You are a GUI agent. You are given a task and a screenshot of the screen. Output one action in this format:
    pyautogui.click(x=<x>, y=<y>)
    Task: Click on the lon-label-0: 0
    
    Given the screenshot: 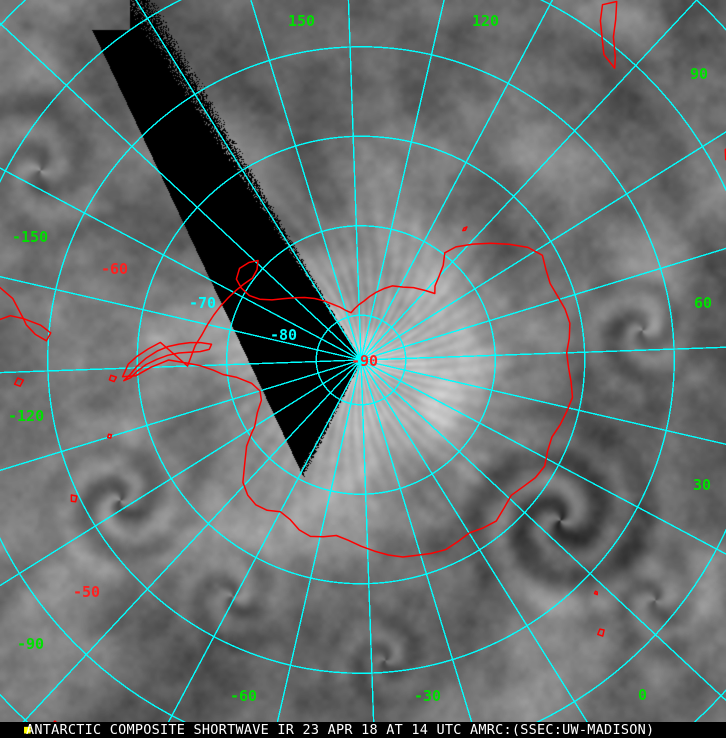 What is the action you would take?
    pyautogui.click(x=643, y=695)
    